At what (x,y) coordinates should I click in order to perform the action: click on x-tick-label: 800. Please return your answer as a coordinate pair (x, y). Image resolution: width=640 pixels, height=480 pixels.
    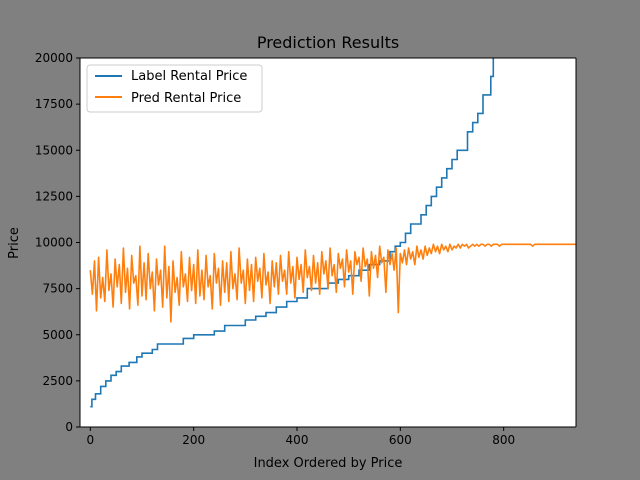
    Looking at the image, I should click on (503, 440).